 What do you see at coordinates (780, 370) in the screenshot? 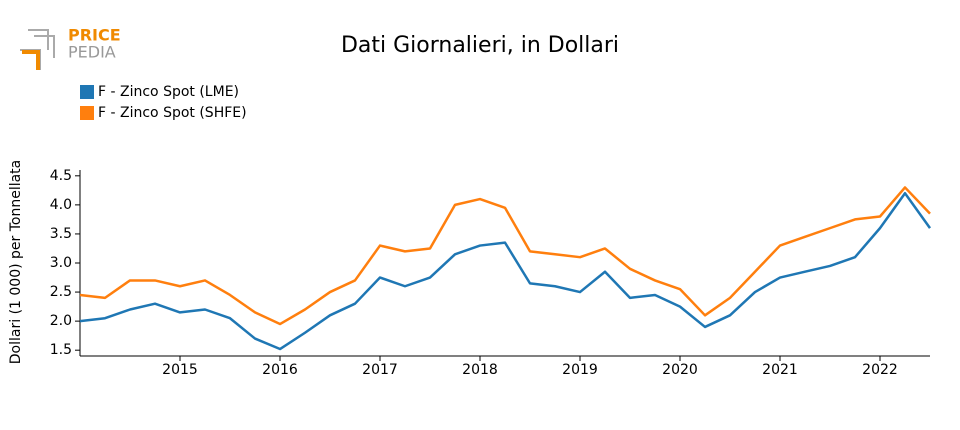
I see `x-tick-label: 2021` at bounding box center [780, 370].